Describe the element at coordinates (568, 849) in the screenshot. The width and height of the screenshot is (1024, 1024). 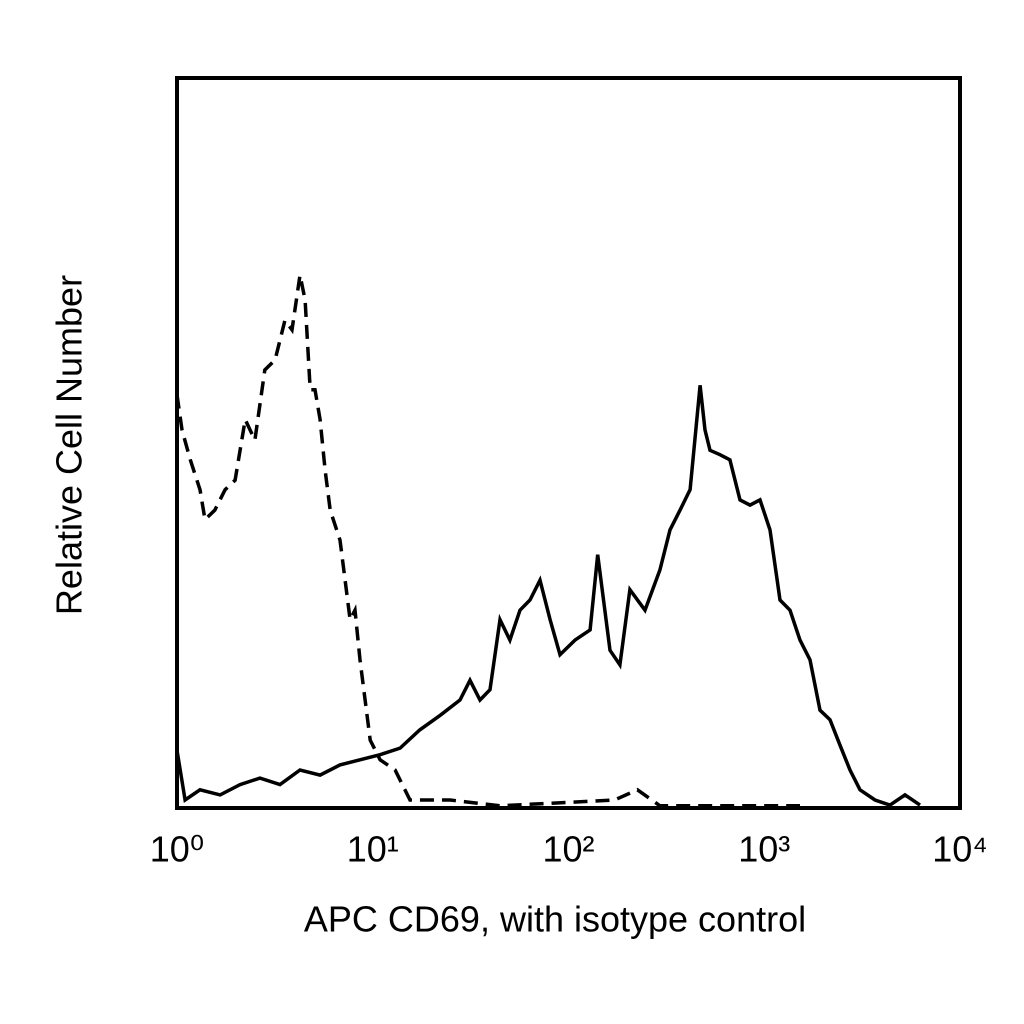
I see `x-tick-label: 10²` at that location.